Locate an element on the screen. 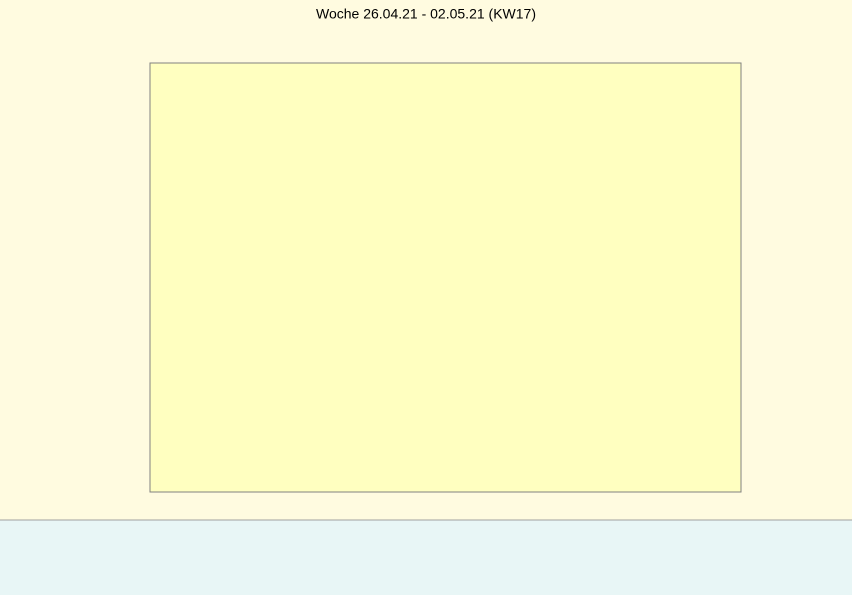  chart-title: Woche 26.04.21 - 02.05.21 (KW17) is located at coordinates (426, 14).